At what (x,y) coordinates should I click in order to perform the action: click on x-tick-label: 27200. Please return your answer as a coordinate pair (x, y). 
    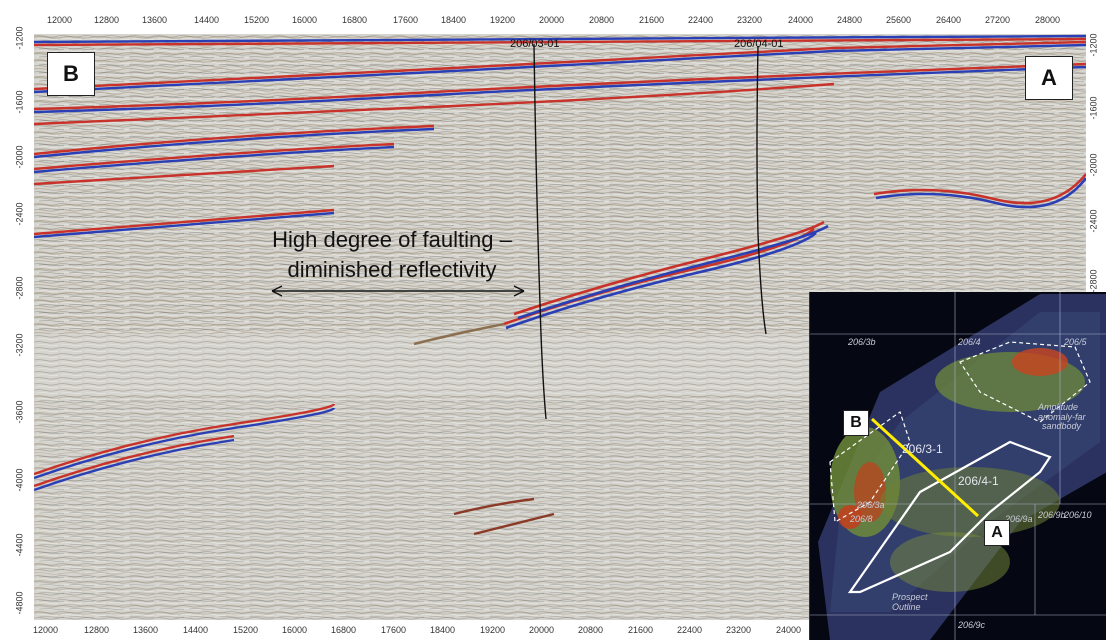
    Looking at the image, I should click on (998, 20).